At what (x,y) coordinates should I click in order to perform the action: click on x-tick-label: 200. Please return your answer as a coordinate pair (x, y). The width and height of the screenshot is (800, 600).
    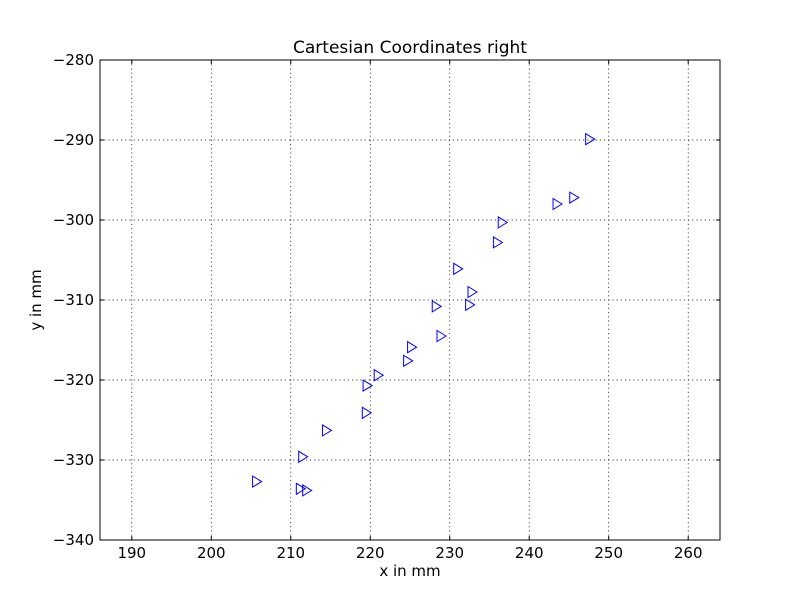
    Looking at the image, I should click on (211, 553).